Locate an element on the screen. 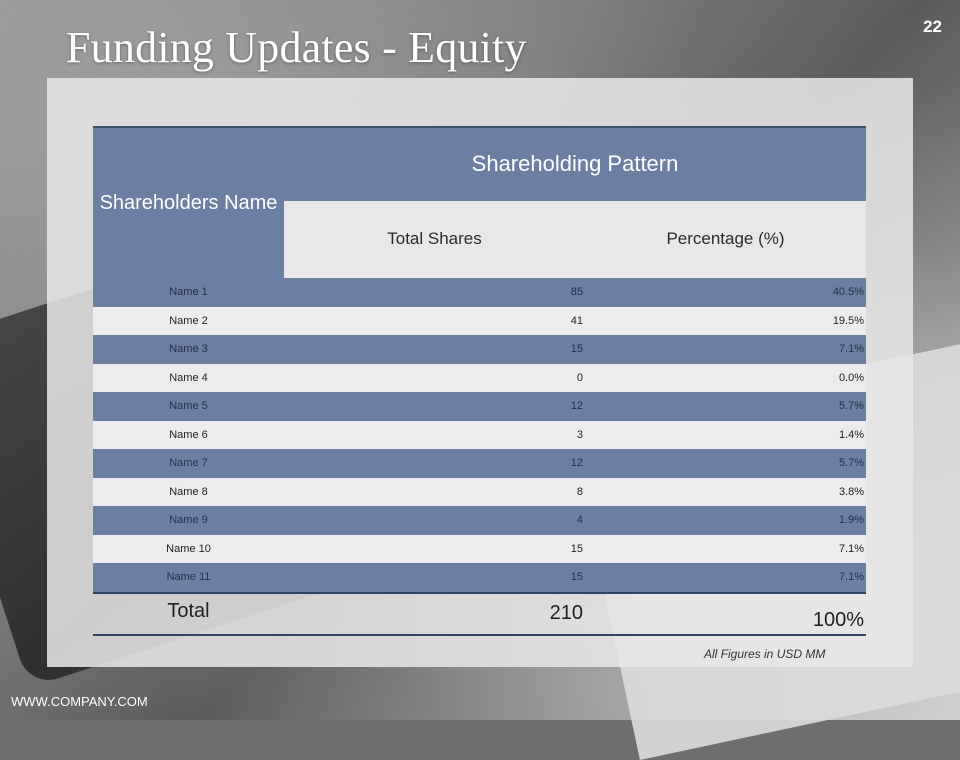 Image resolution: width=960 pixels, height=760 pixels. shareholder-name: Name 4 is located at coordinates (188, 377).